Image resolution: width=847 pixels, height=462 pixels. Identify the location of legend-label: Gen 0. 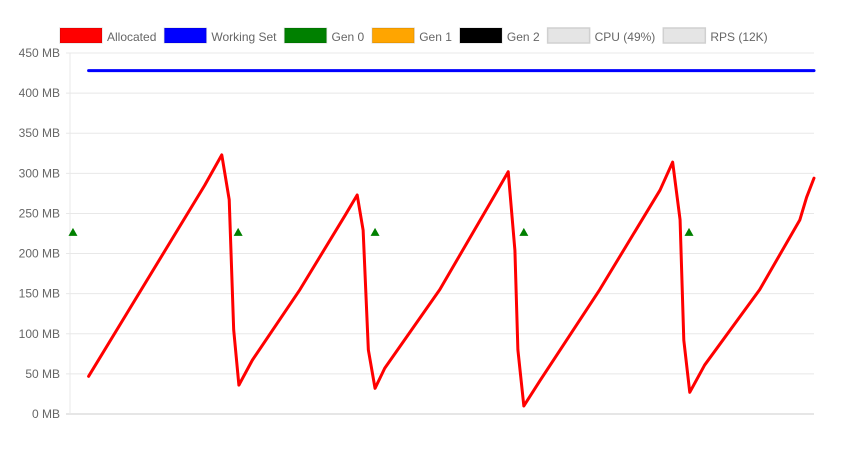
(348, 37).